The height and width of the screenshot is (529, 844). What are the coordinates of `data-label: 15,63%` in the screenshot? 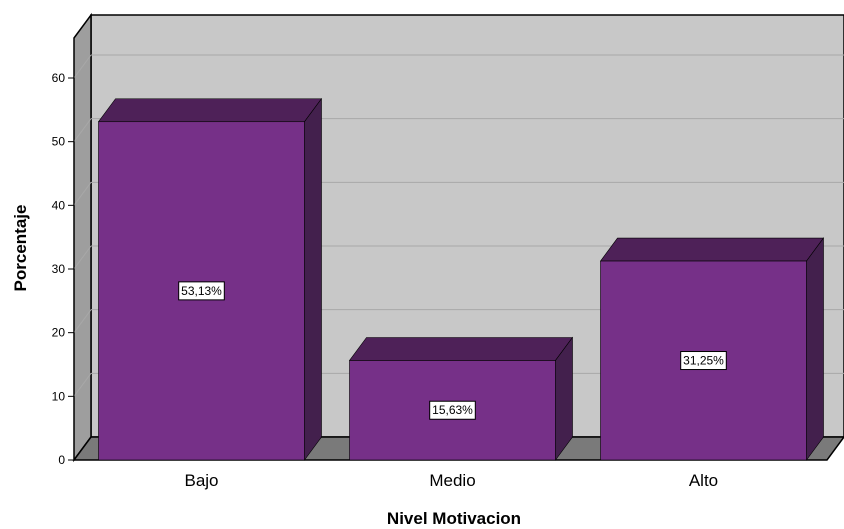 It's located at (452, 410).